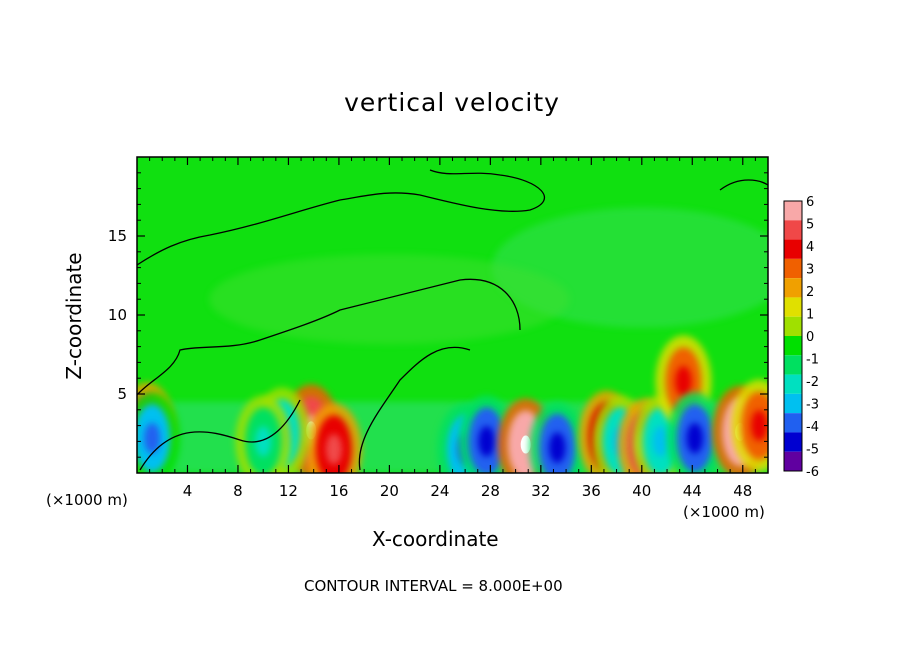 The image size is (904, 654). I want to click on colorbar-label: 6, so click(810, 202).